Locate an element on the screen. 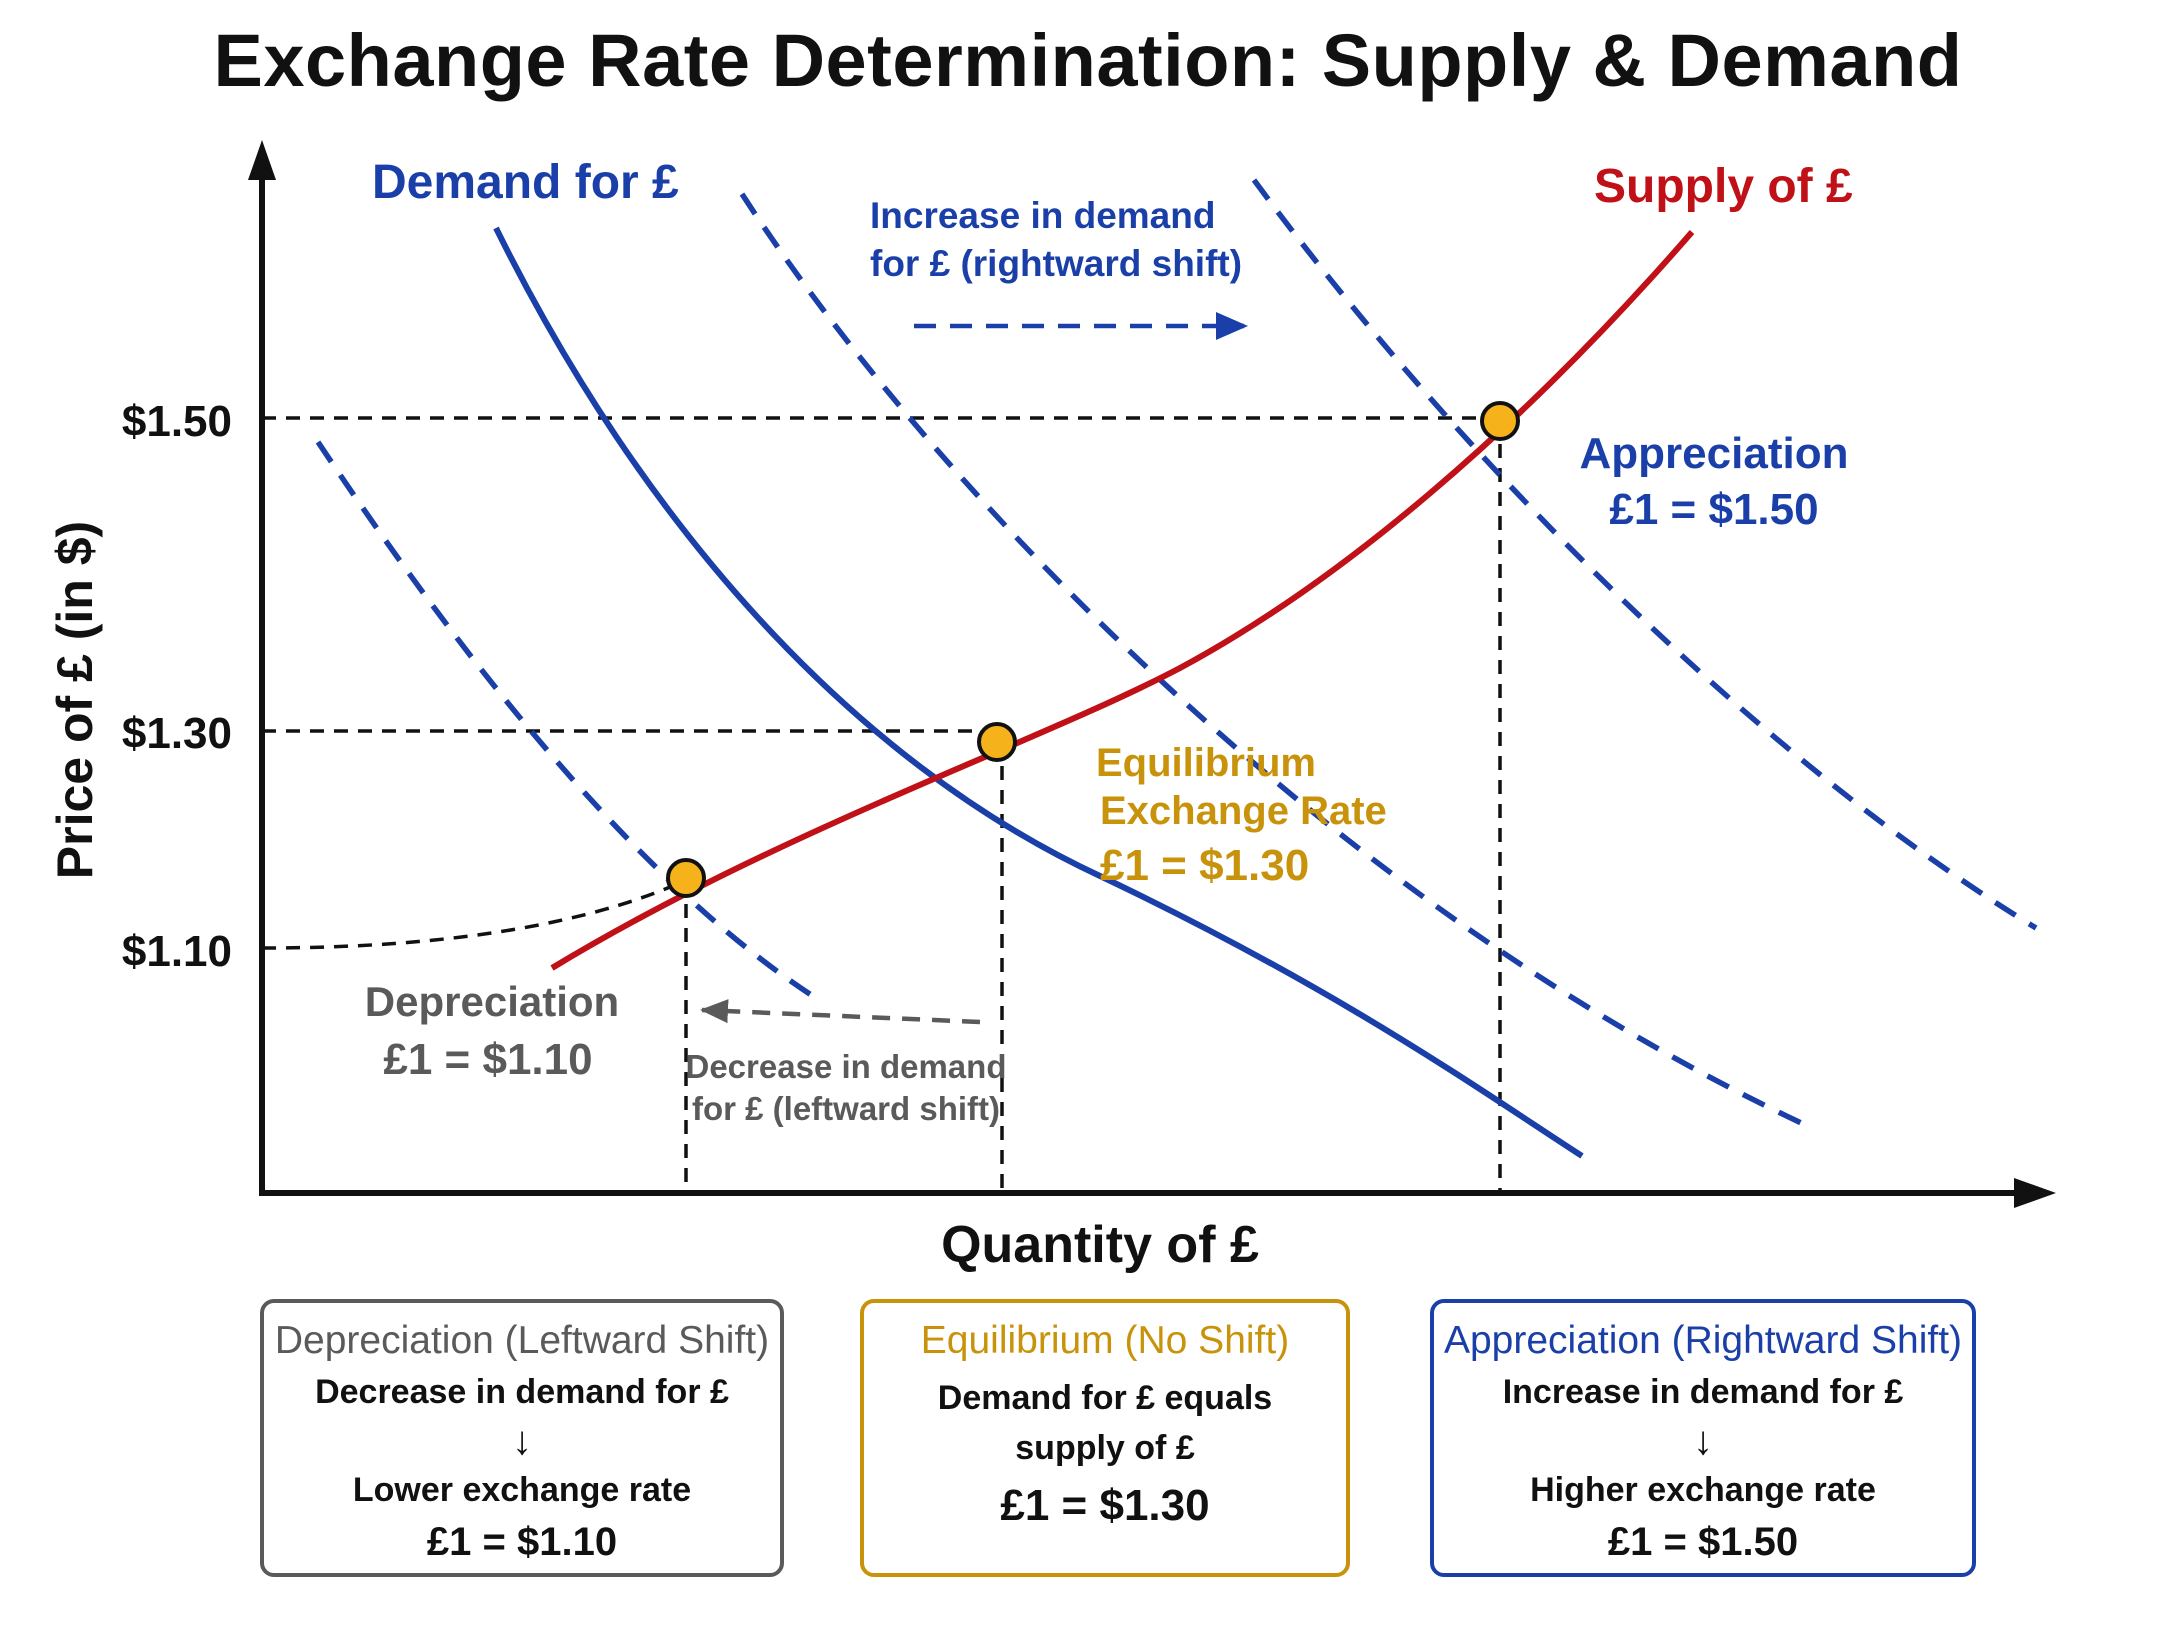 The height and width of the screenshot is (1632, 2176). y-axis-label: Price of £ (in $) is located at coordinates (75, 700).